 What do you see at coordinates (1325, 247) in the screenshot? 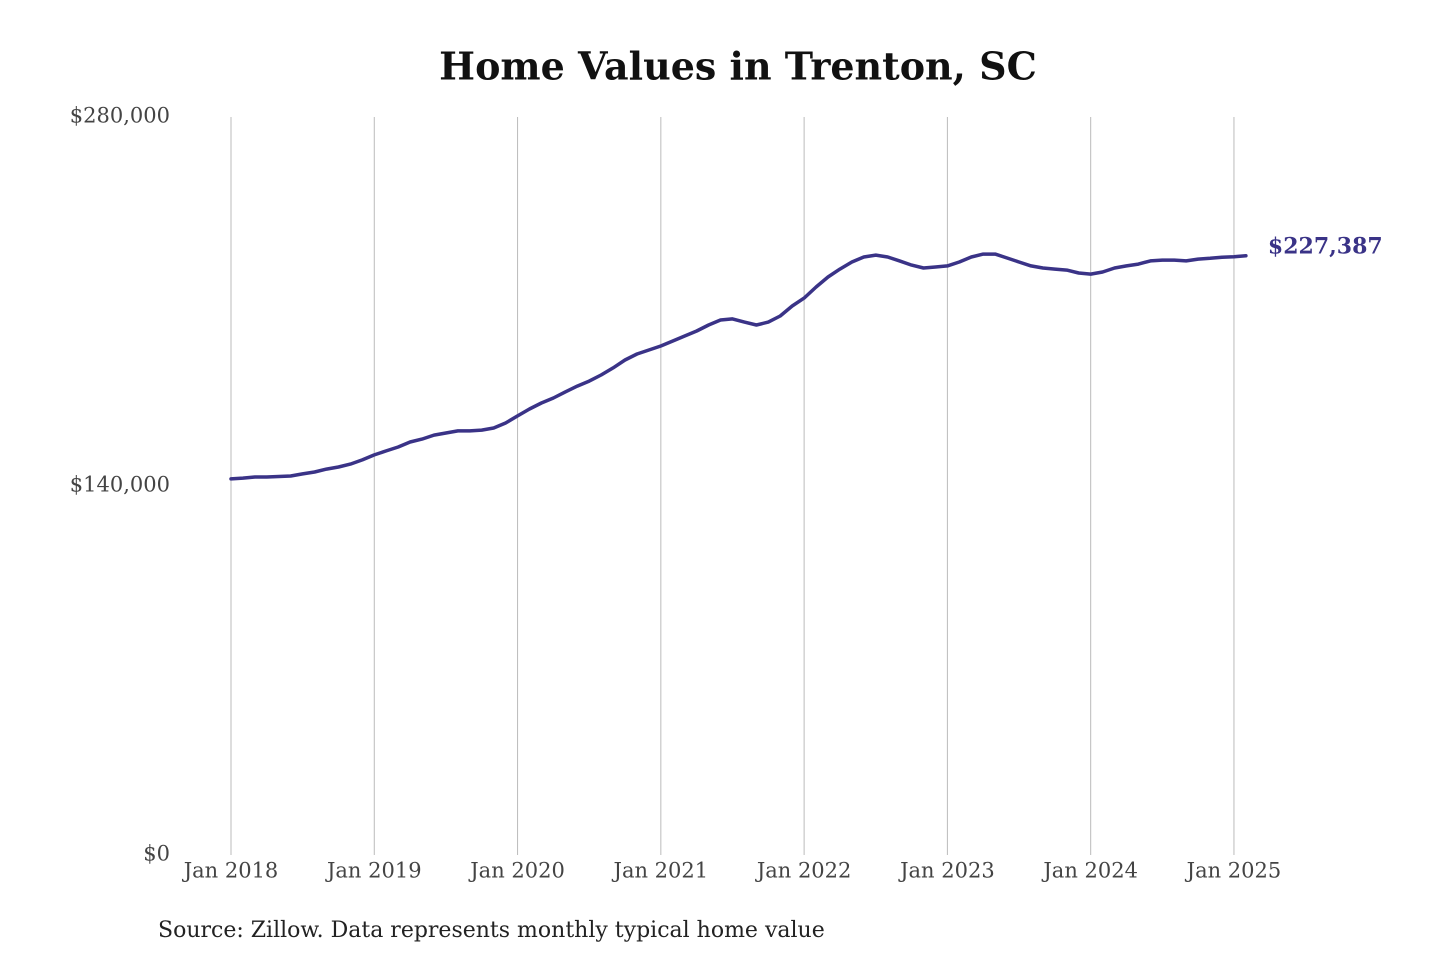
I see `value-label: $227,387` at bounding box center [1325, 247].